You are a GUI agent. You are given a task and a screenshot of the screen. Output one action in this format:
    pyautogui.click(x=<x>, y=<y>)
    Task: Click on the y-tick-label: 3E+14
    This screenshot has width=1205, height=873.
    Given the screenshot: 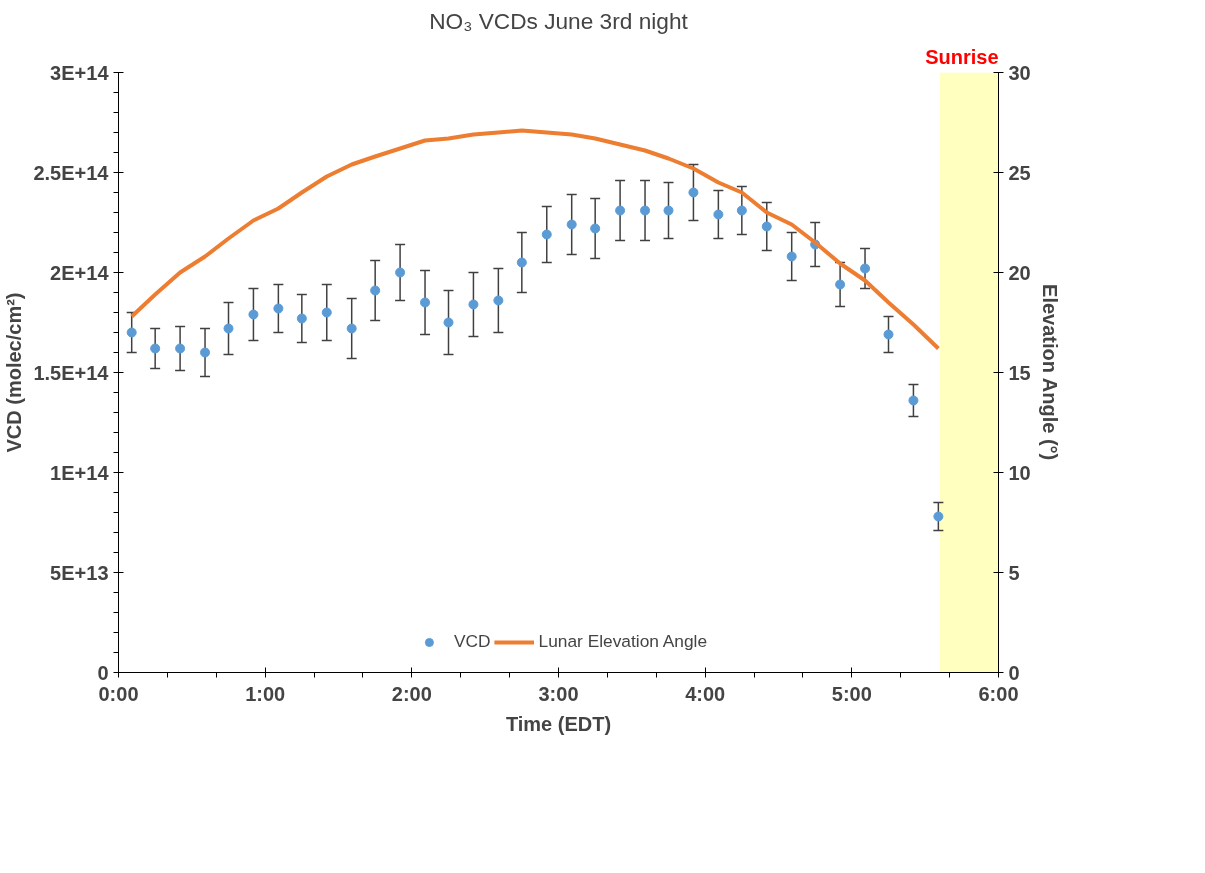 What is the action you would take?
    pyautogui.click(x=80, y=72)
    